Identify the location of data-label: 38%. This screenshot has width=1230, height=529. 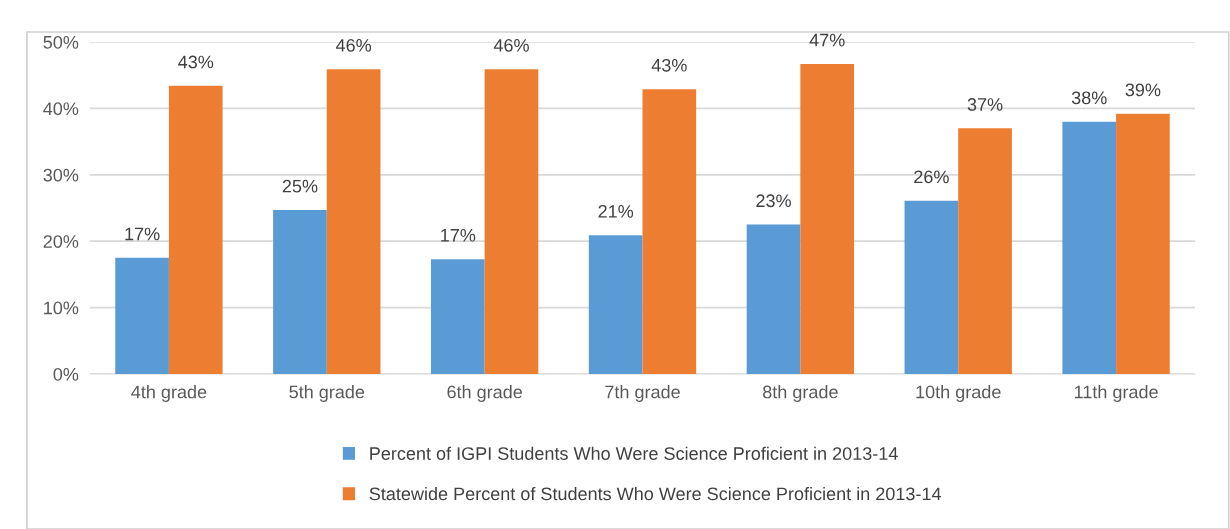
(1089, 98).